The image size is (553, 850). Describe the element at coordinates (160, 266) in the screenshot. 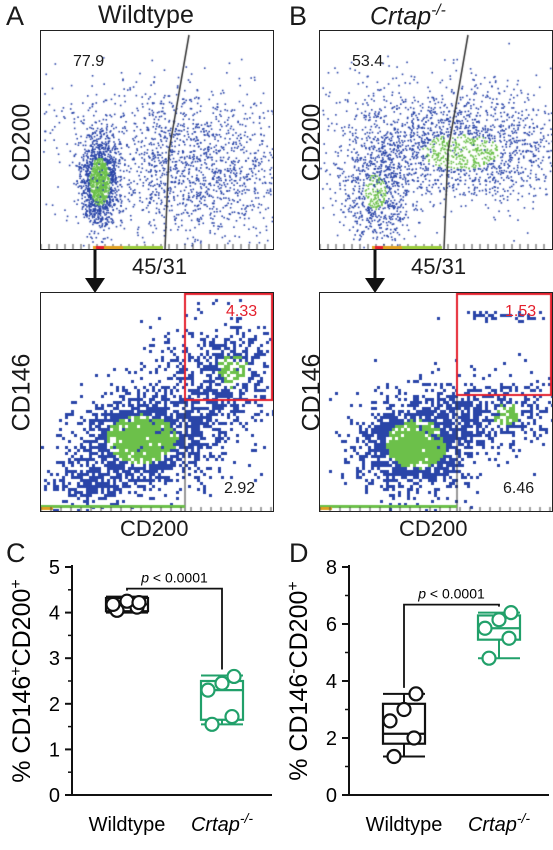

I see `panel-a-top-xlabel: 45/31` at that location.